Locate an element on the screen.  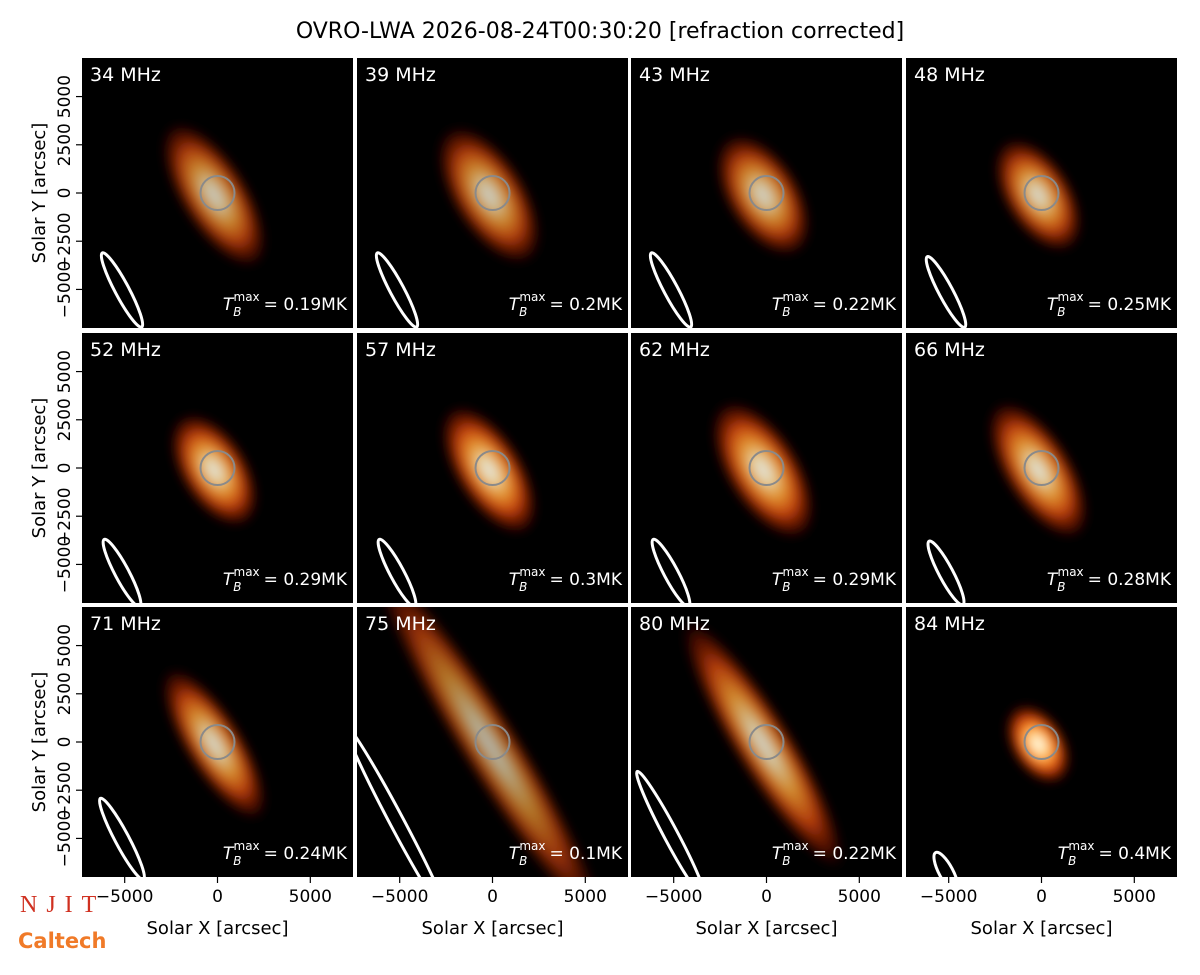
tb-label: TBmax = 0.28MK is located at coordinates (1109, 579).